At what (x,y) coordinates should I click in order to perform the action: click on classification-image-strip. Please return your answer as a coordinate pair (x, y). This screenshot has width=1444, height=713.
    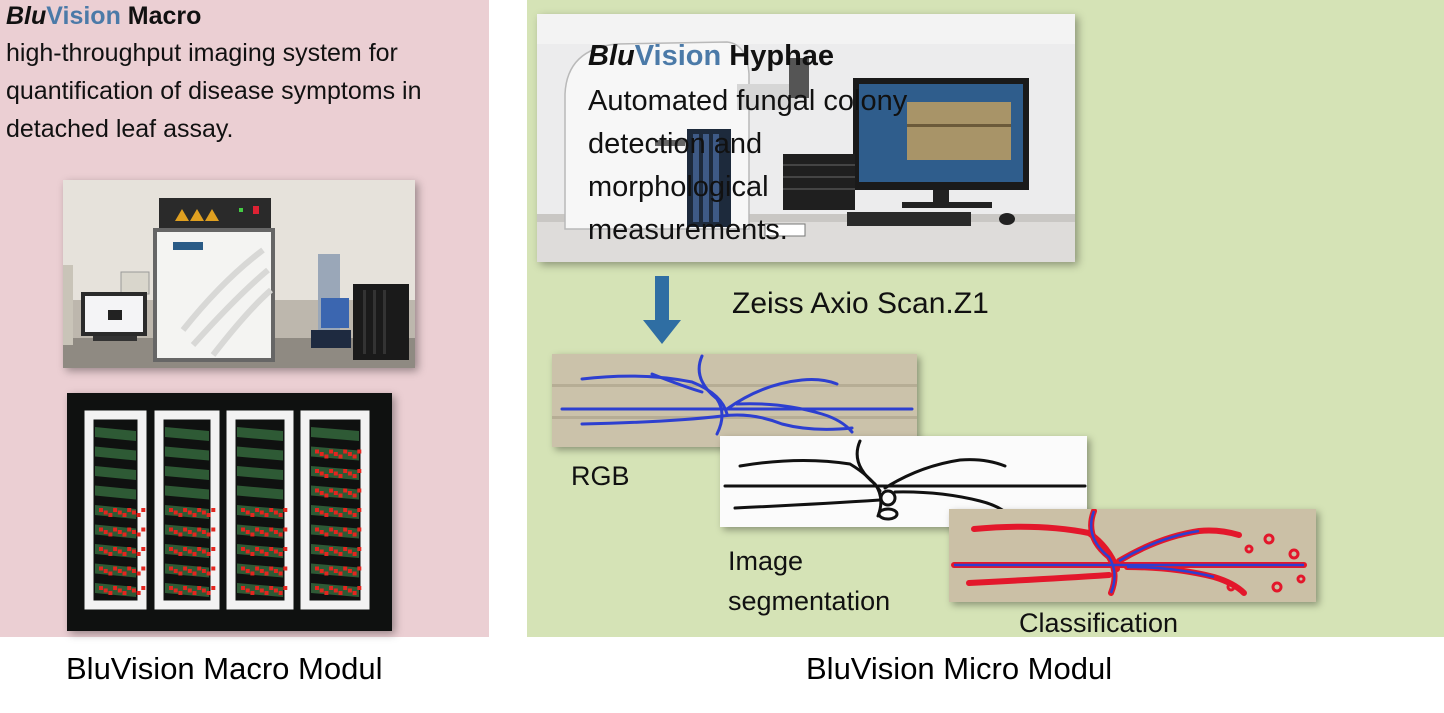
    Looking at the image, I should click on (1132, 555).